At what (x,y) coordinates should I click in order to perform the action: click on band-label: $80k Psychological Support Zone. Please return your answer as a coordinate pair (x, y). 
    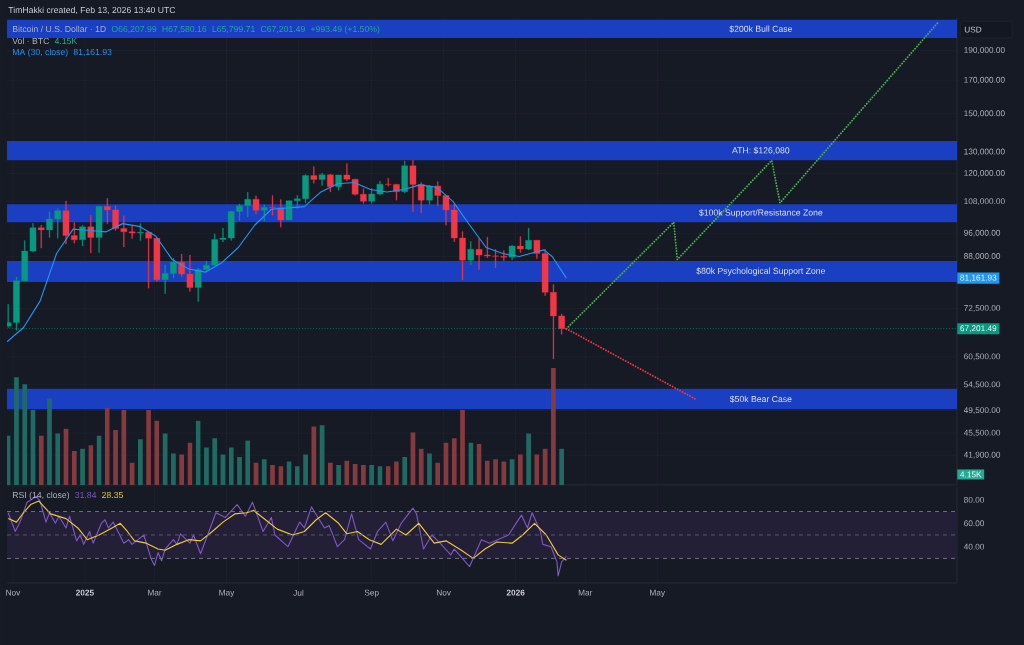
    Looking at the image, I should click on (761, 271).